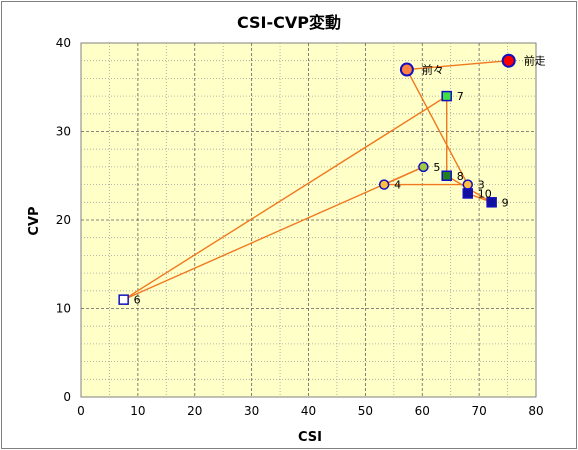  Describe the element at coordinates (137, 300) in the screenshot. I see `point-label: 6` at that location.